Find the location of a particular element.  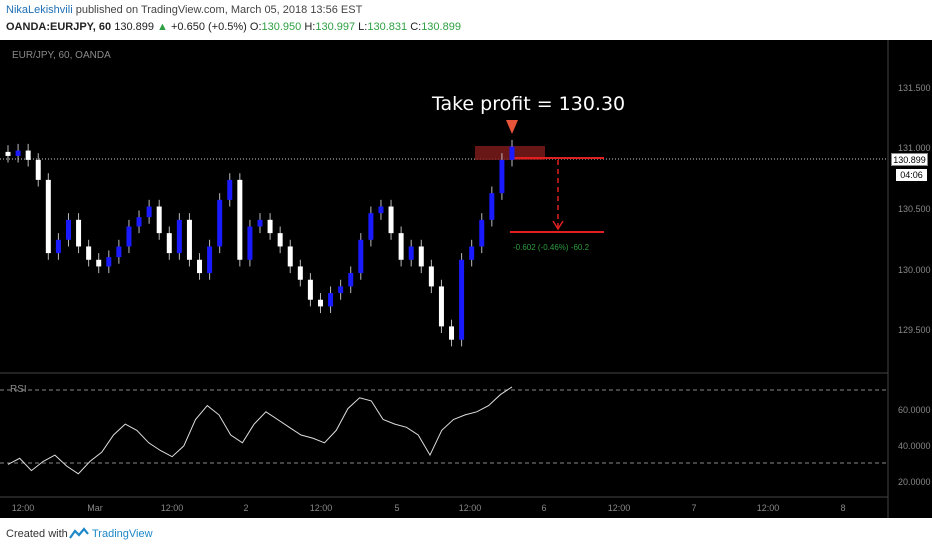

last-price: 130.899 is located at coordinates (134, 27).